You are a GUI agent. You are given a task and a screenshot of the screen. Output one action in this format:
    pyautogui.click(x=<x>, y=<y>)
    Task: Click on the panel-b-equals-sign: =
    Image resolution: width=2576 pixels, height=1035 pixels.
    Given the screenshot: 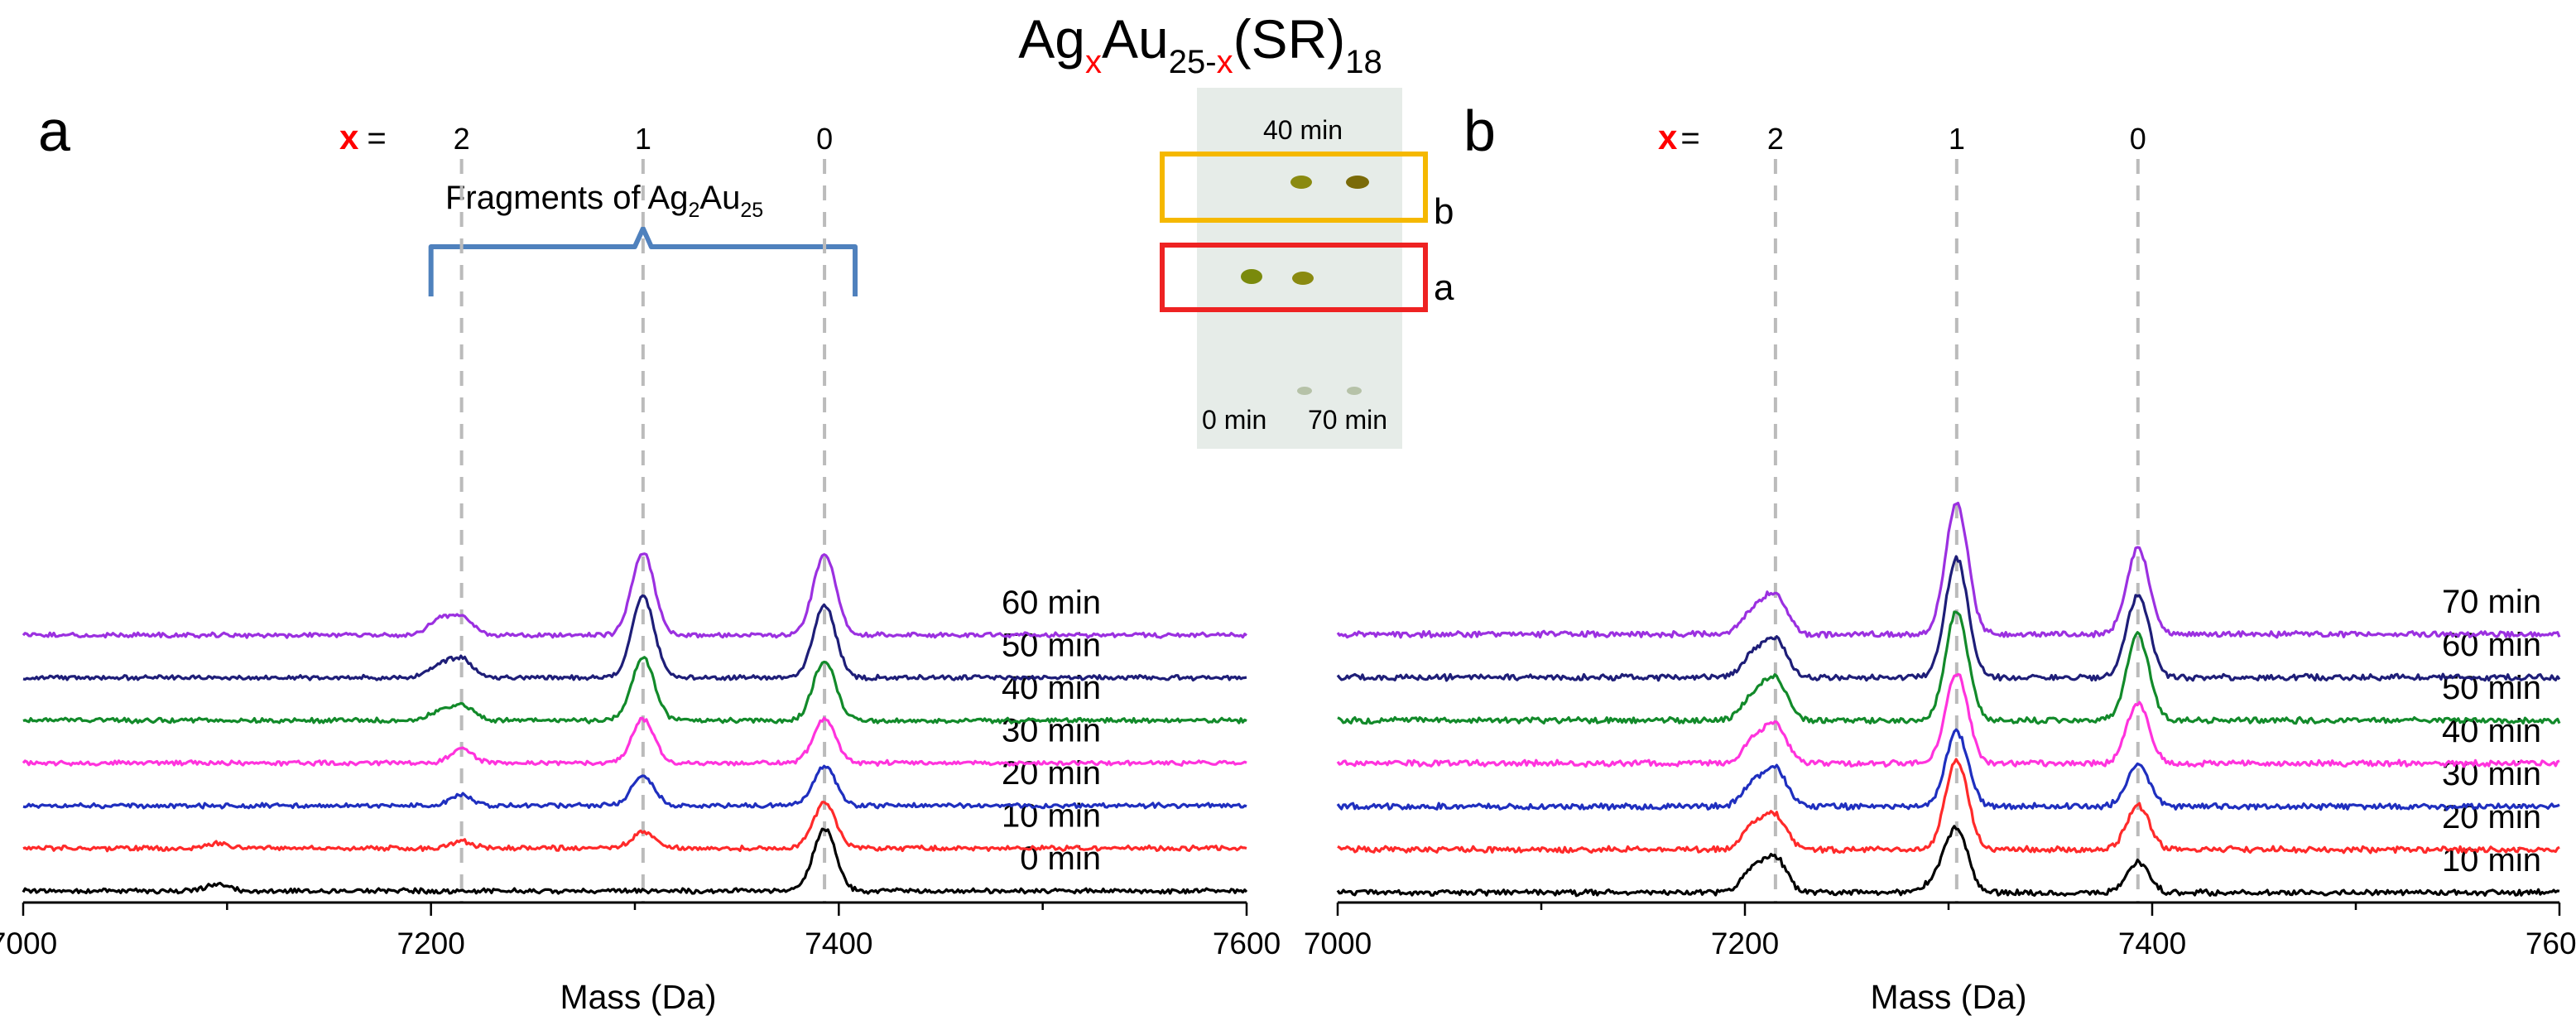 What is the action you would take?
    pyautogui.click(x=1689, y=138)
    